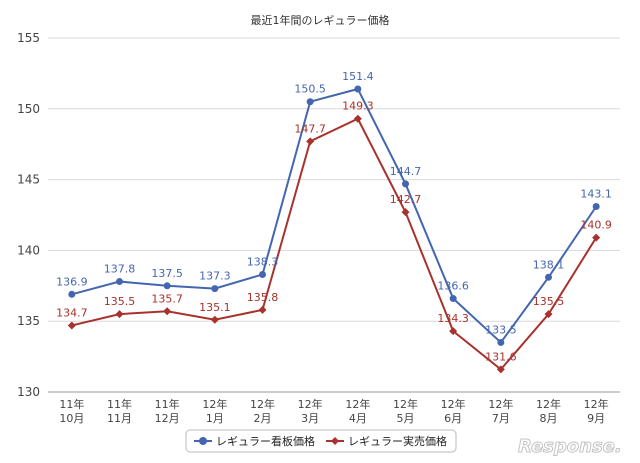 The height and width of the screenshot is (463, 640). Describe the element at coordinates (215, 307) in the screenshot. I see `data-label: 135.1` at that location.